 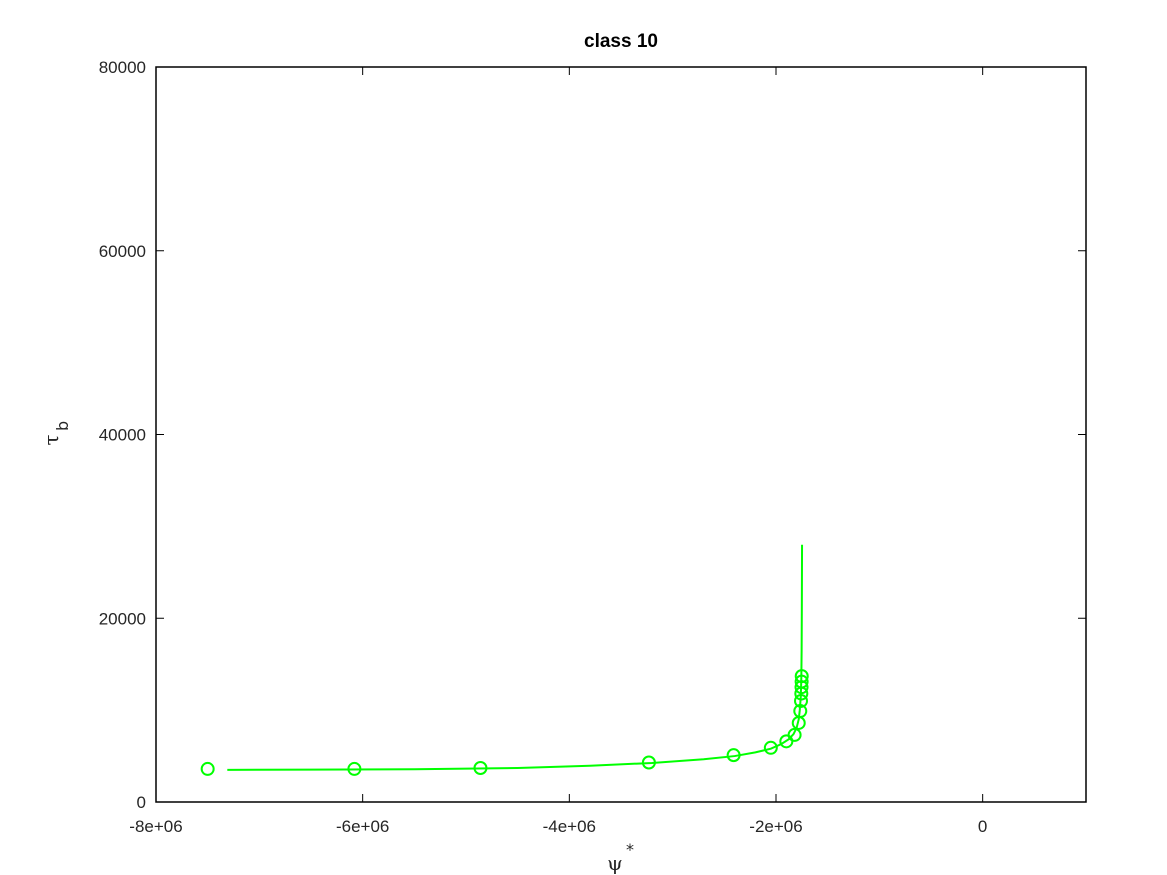 What do you see at coordinates (630, 849) in the screenshot?
I see `x-axis-label-superscript: *` at bounding box center [630, 849].